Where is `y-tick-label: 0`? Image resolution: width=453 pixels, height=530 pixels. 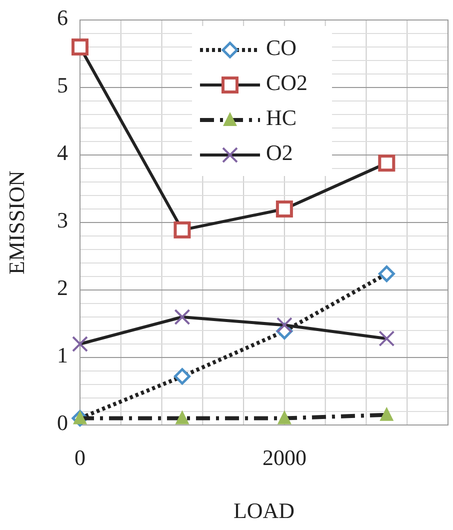
y-tick-label: 0 is located at coordinates (62, 423).